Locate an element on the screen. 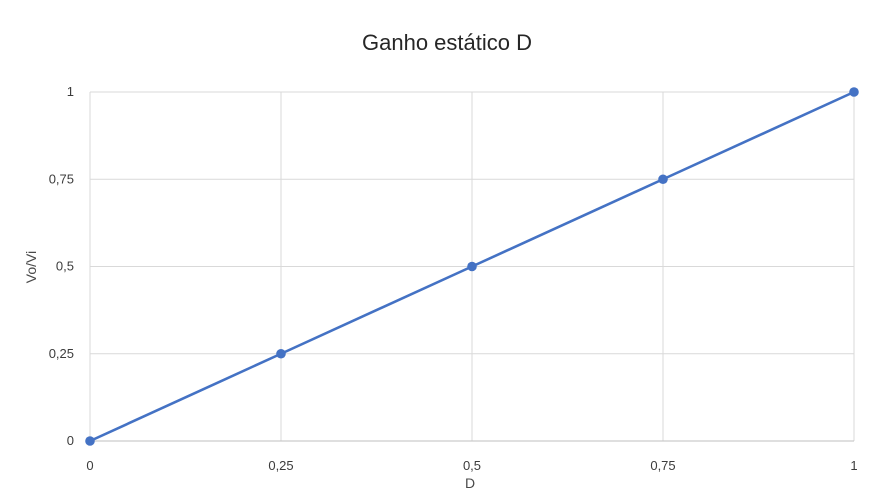 The width and height of the screenshot is (872, 493). y-axis-title: Vo/Vi is located at coordinates (31, 267).